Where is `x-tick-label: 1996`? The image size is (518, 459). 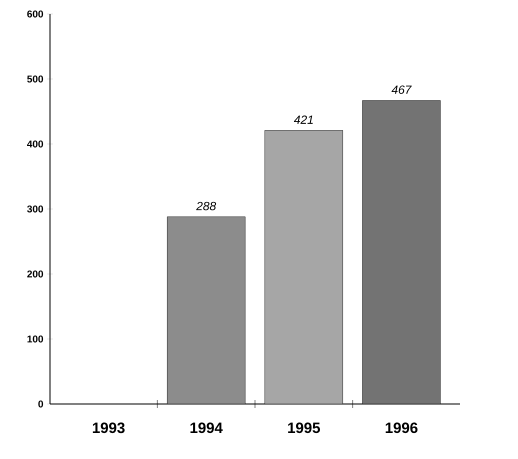
x-tick-label: 1996 is located at coordinates (402, 428).